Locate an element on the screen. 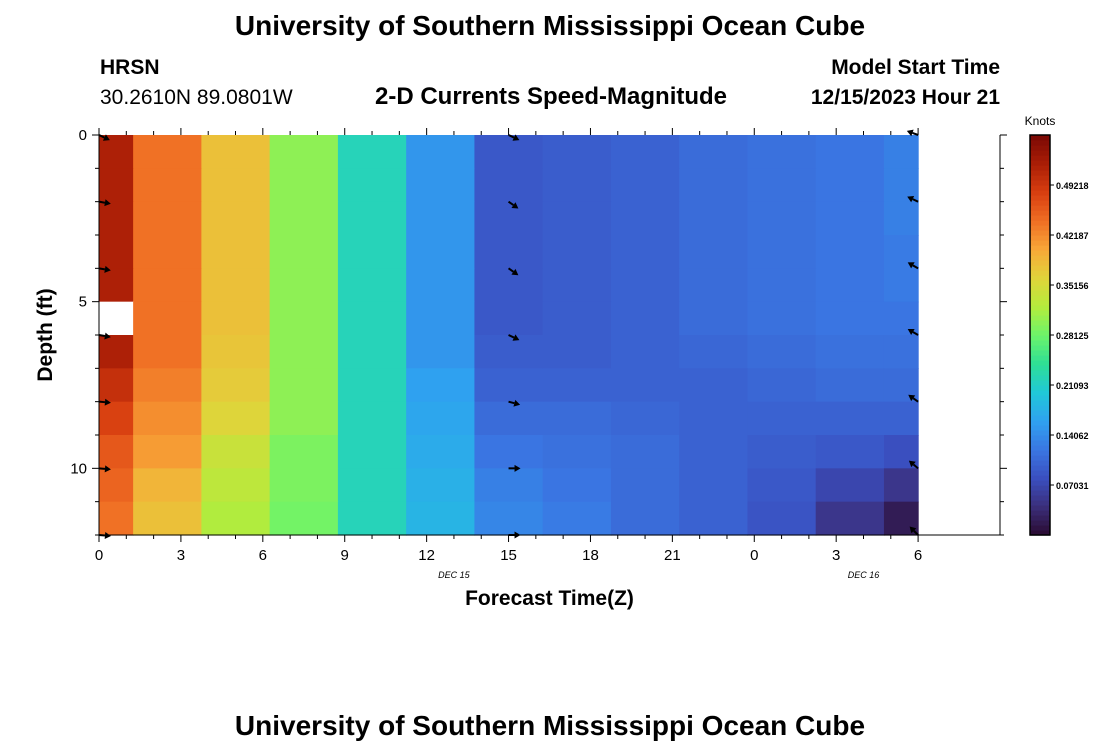 The image size is (1100, 750). station-name: HRSN is located at coordinates (130, 67).